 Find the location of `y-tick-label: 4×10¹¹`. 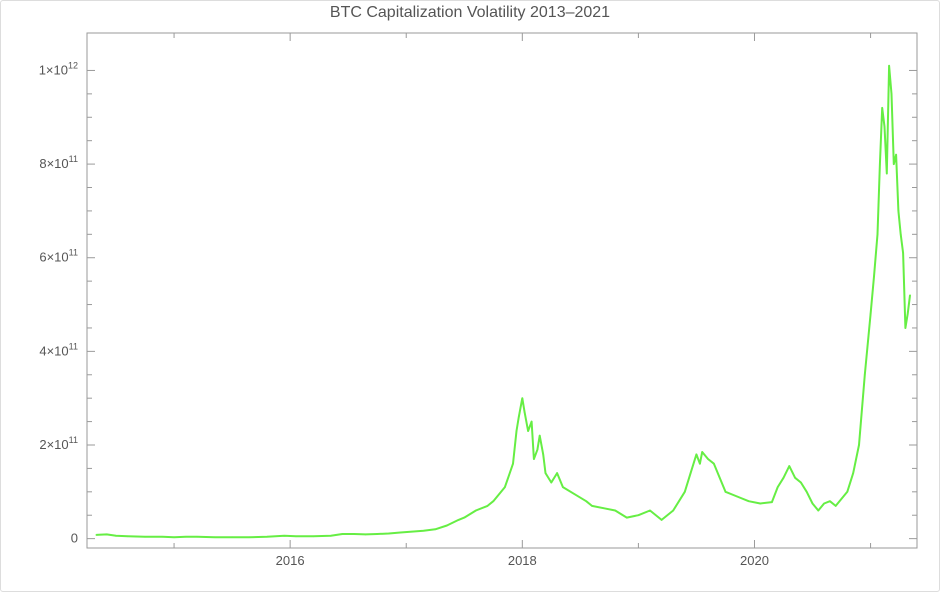

y-tick-label: 4×10¹¹ is located at coordinates (58, 349).